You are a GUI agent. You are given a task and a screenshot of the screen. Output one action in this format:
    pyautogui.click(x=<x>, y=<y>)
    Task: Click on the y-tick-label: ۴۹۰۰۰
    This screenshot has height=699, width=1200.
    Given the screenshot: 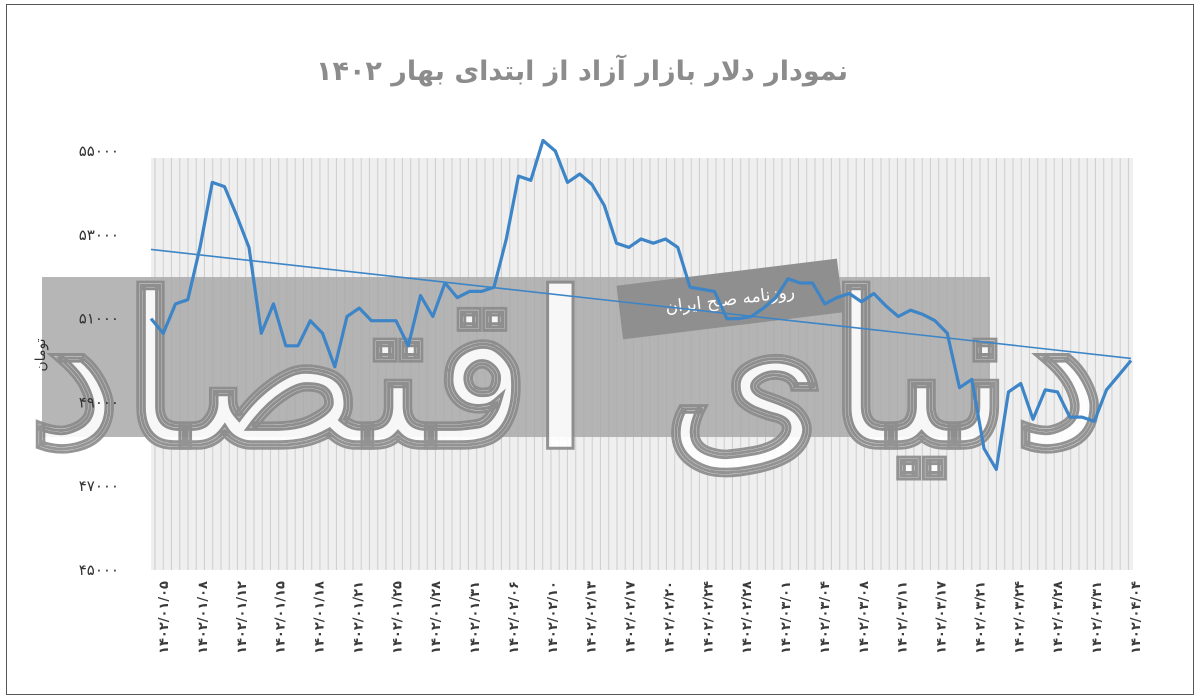 What is the action you would take?
    pyautogui.click(x=99, y=402)
    